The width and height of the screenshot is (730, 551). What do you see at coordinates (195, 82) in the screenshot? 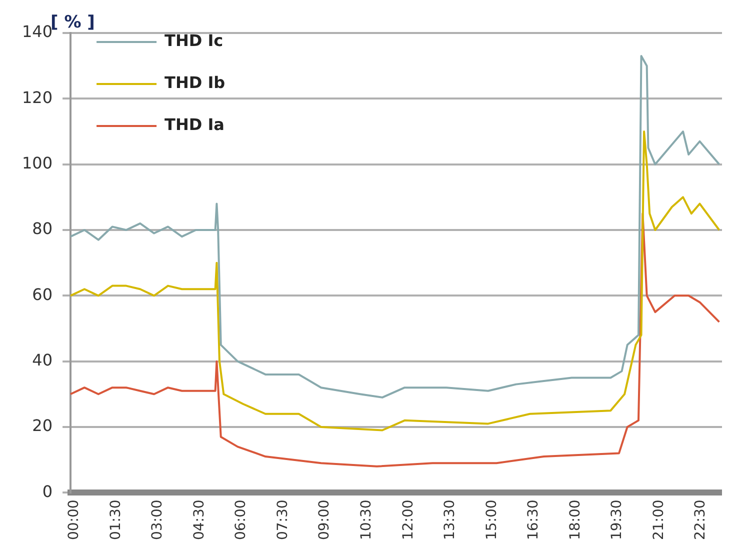
I see `legend-label: THD Ib` at bounding box center [195, 82].